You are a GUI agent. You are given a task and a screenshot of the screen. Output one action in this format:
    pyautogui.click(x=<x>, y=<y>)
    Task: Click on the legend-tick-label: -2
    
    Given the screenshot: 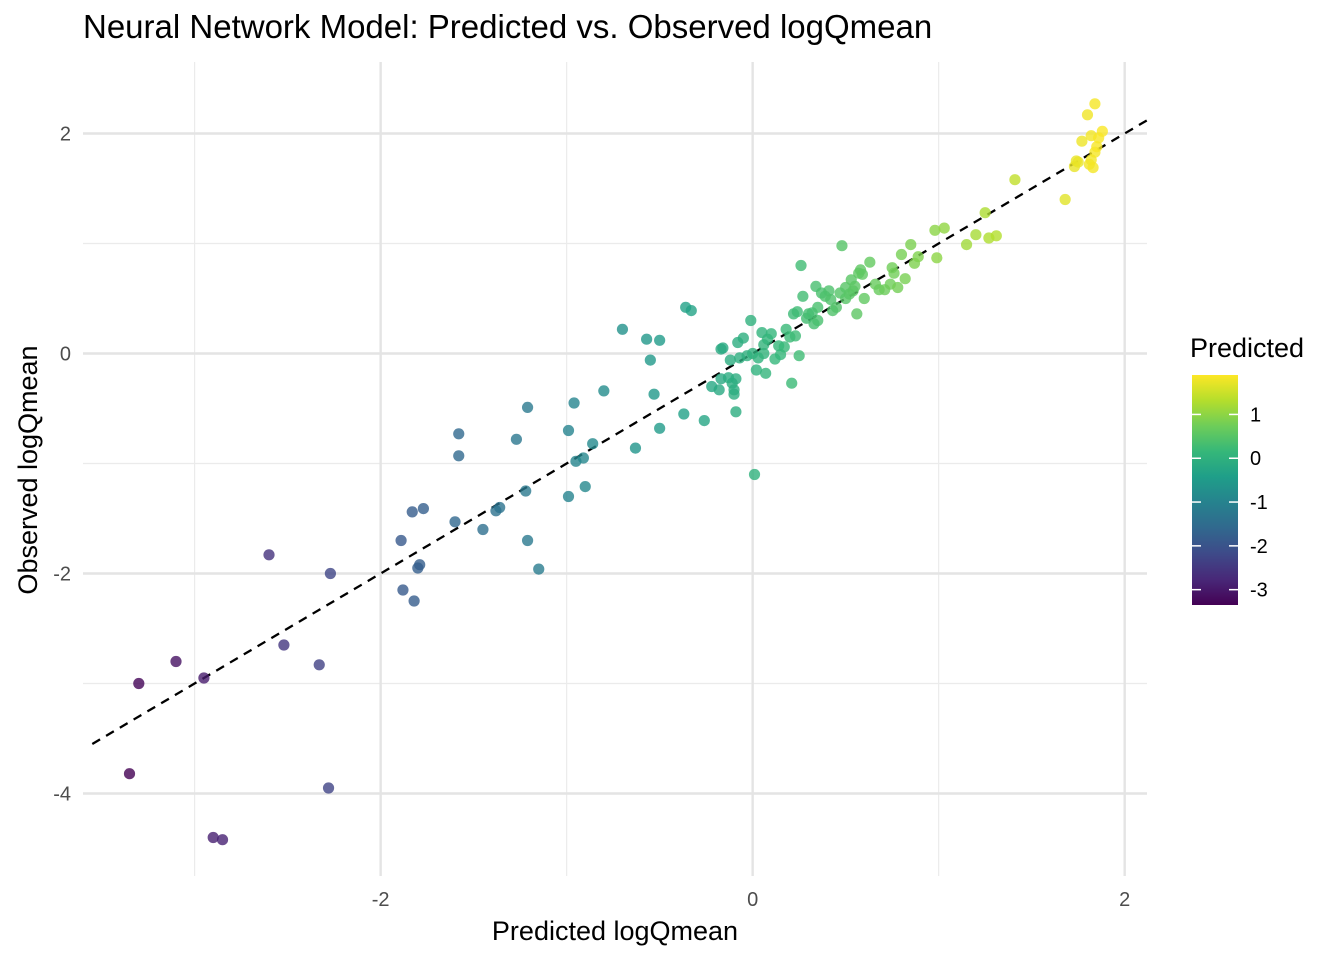 What is the action you would take?
    pyautogui.click(x=1259, y=547)
    